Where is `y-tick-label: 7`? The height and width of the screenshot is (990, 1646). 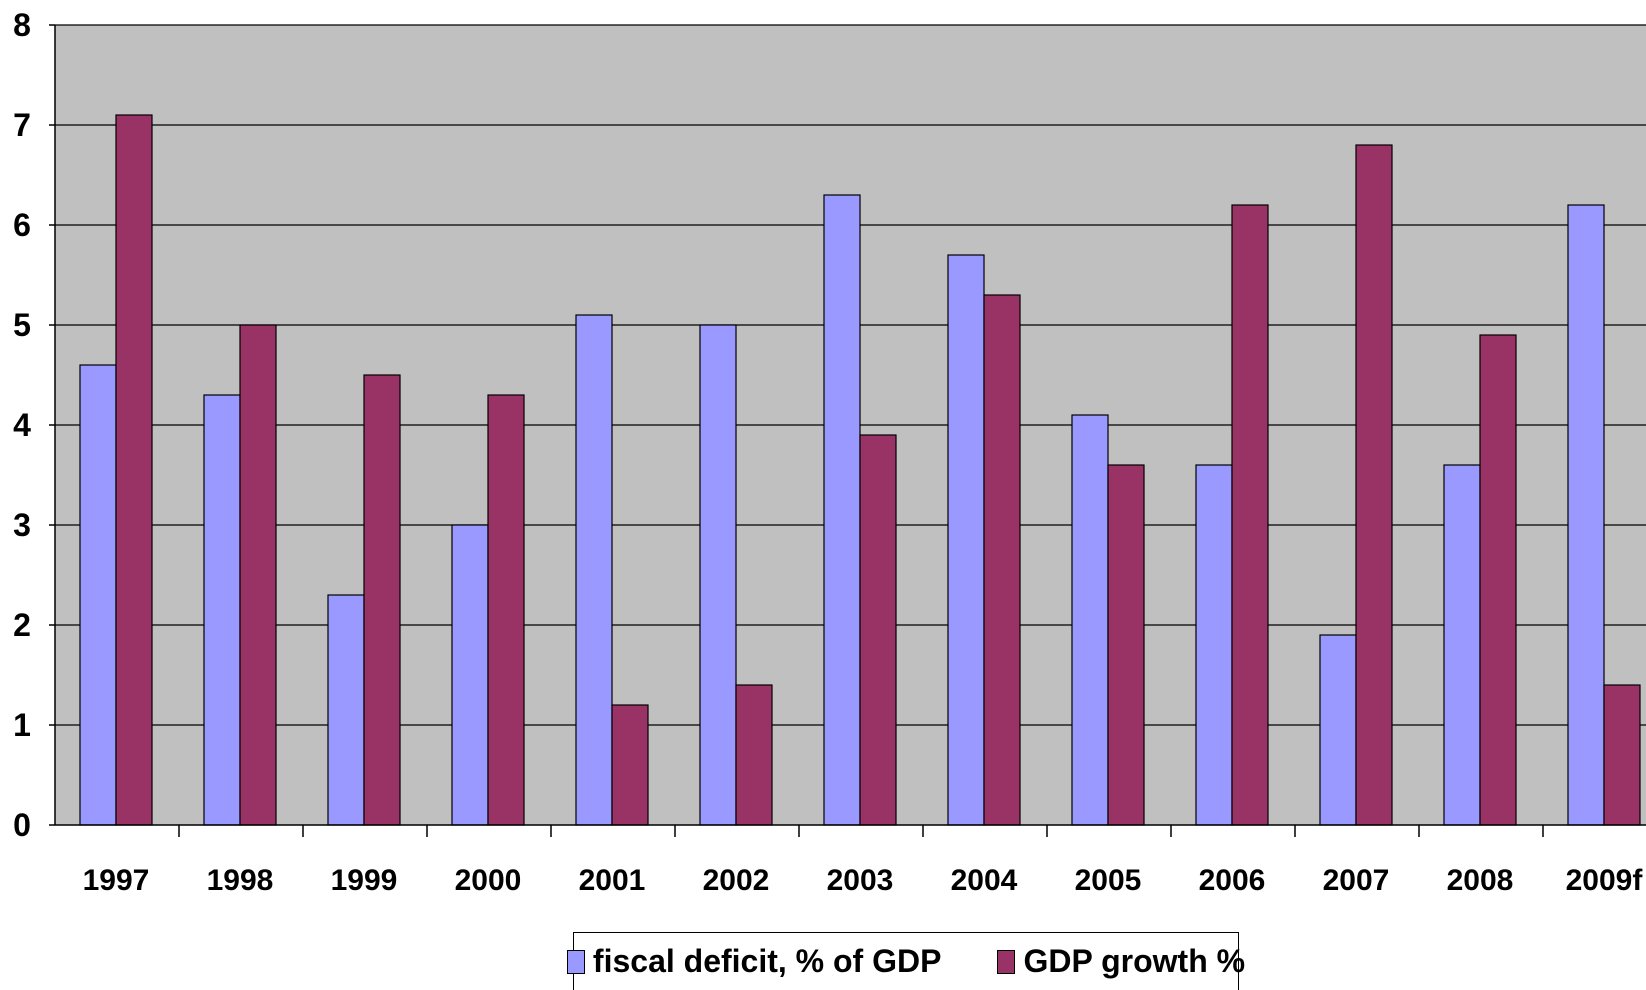 y-tick-label: 7 is located at coordinates (22, 125).